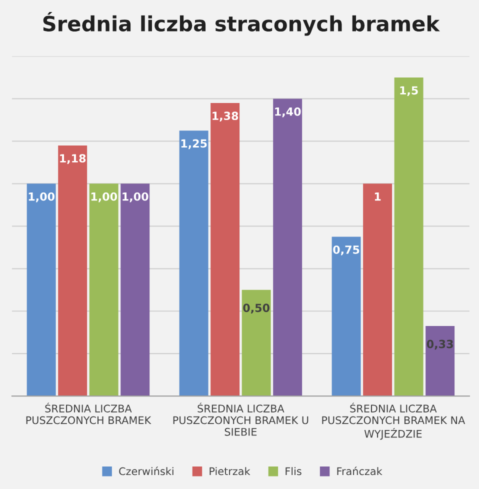 This screenshot has width=479, height=489. Describe the element at coordinates (294, 471) in the screenshot. I see `legend-label: Flis` at that location.